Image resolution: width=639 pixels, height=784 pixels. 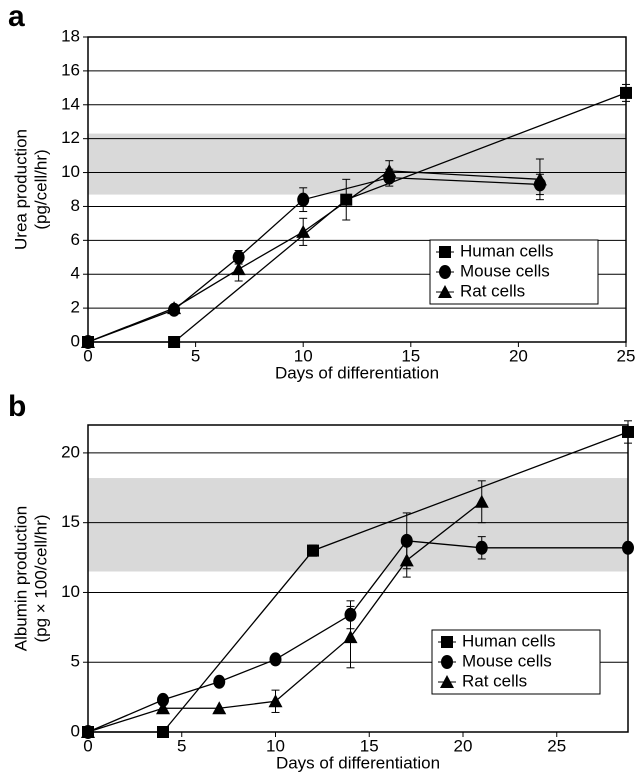 I want to click on y-tick-label: 12, so click(x=70, y=137).